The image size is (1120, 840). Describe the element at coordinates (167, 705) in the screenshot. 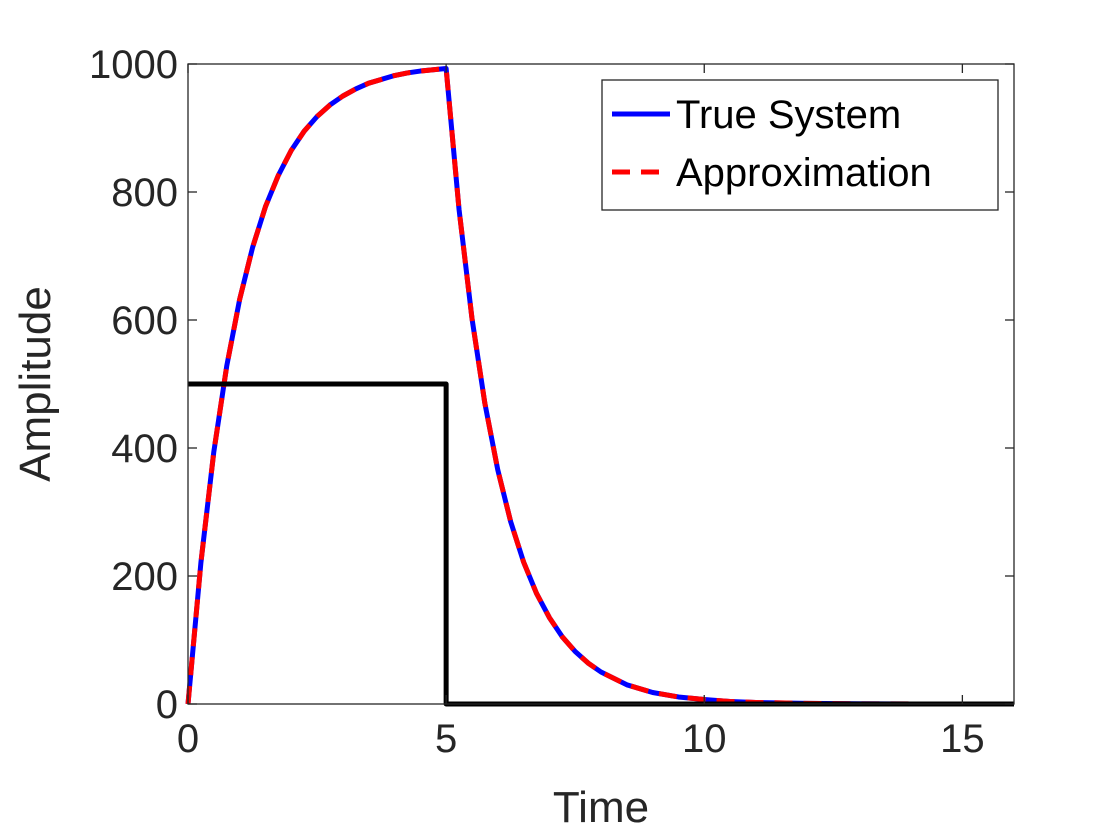

I see `y-tick-label: 0` at that location.